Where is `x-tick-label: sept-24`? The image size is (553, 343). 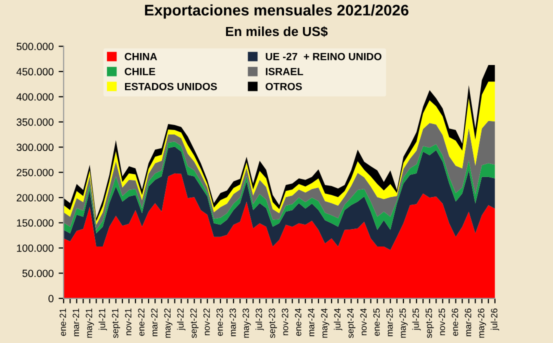 x-tick-label: sept-24 is located at coordinates (351, 323).